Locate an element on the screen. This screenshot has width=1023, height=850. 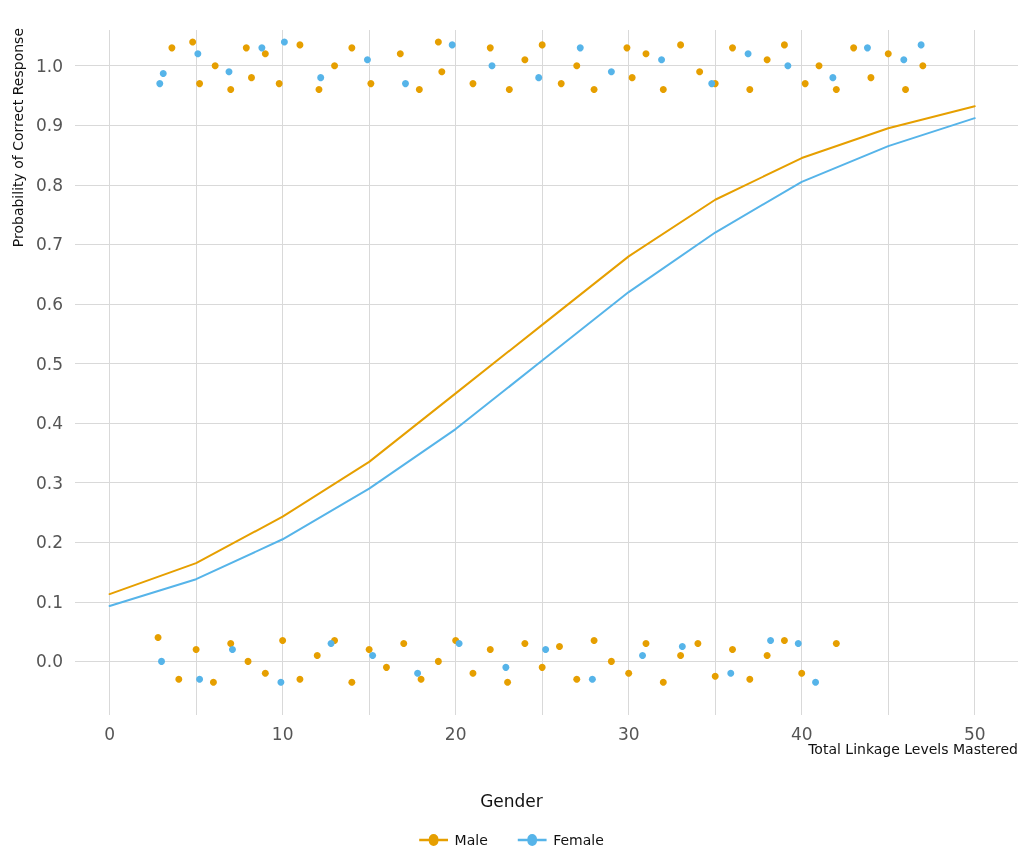
y-tick-label: 0.0 is located at coordinates (49, 661).